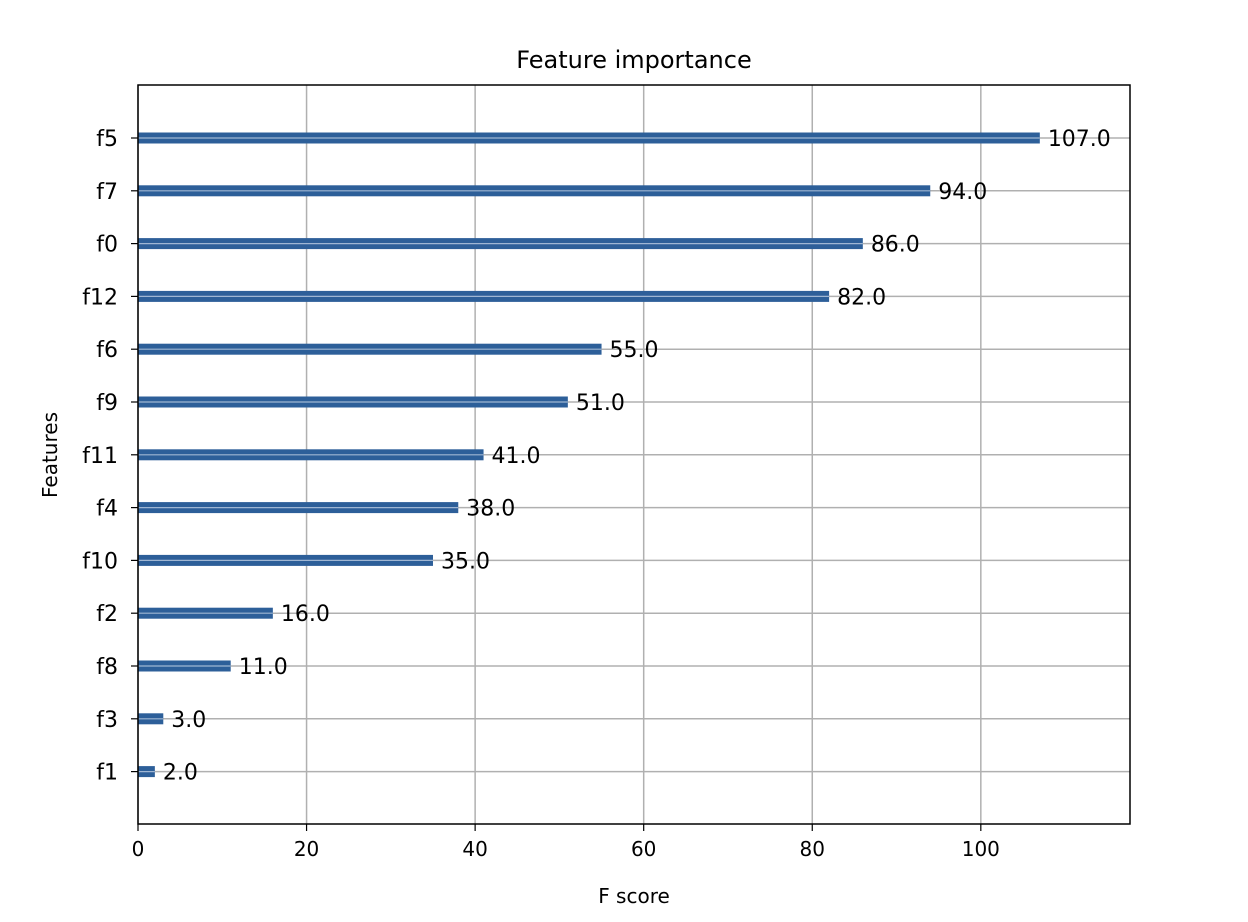 The height and width of the screenshot is (922, 1248). Describe the element at coordinates (1079, 139) in the screenshot. I see `value-label: 107.0` at that location.